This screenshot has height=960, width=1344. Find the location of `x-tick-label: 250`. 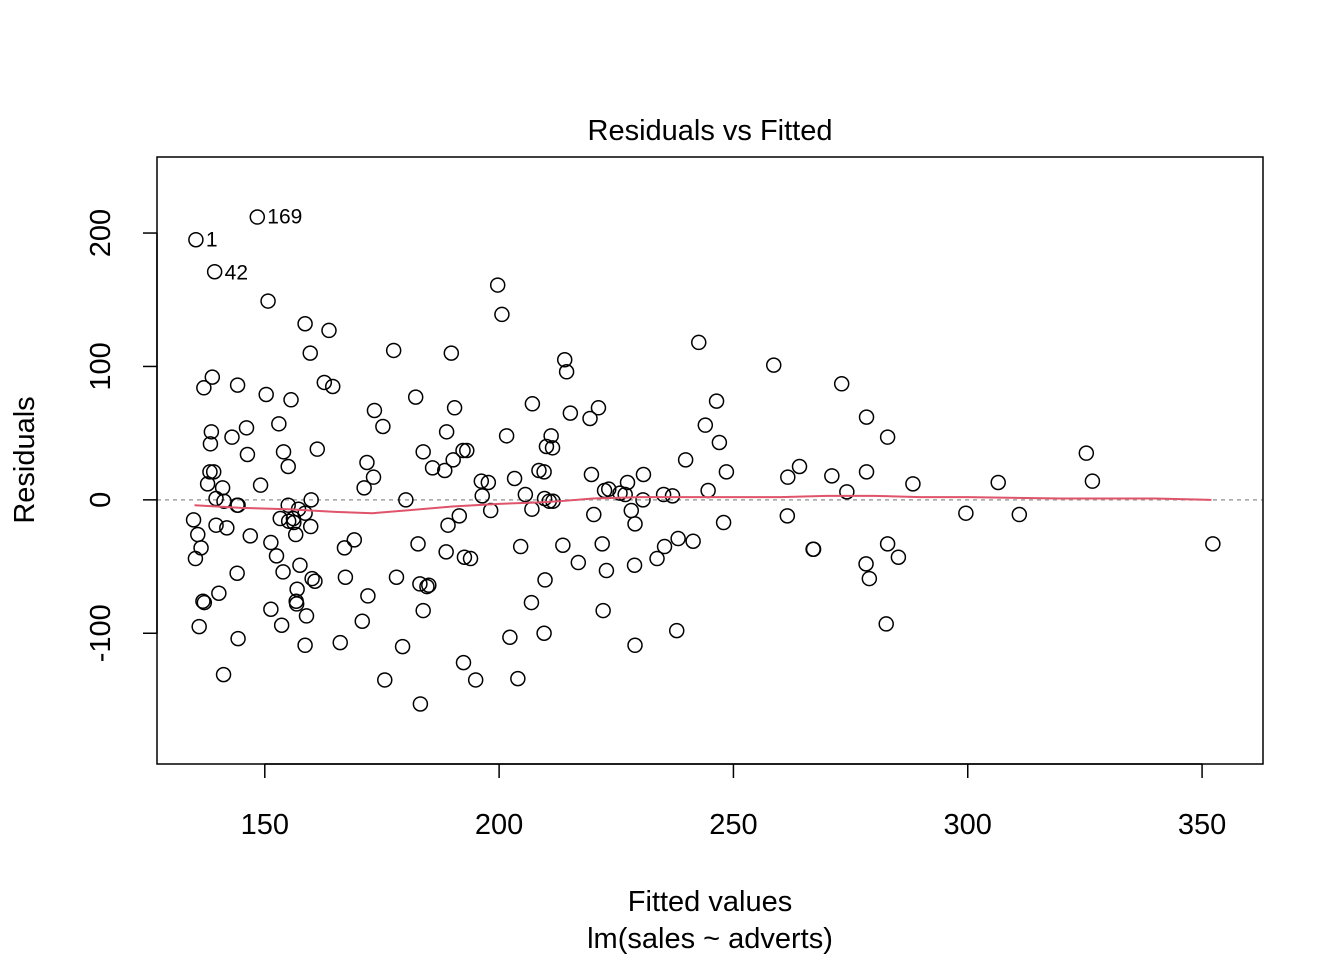

x-tick-label: 250 is located at coordinates (733, 825).